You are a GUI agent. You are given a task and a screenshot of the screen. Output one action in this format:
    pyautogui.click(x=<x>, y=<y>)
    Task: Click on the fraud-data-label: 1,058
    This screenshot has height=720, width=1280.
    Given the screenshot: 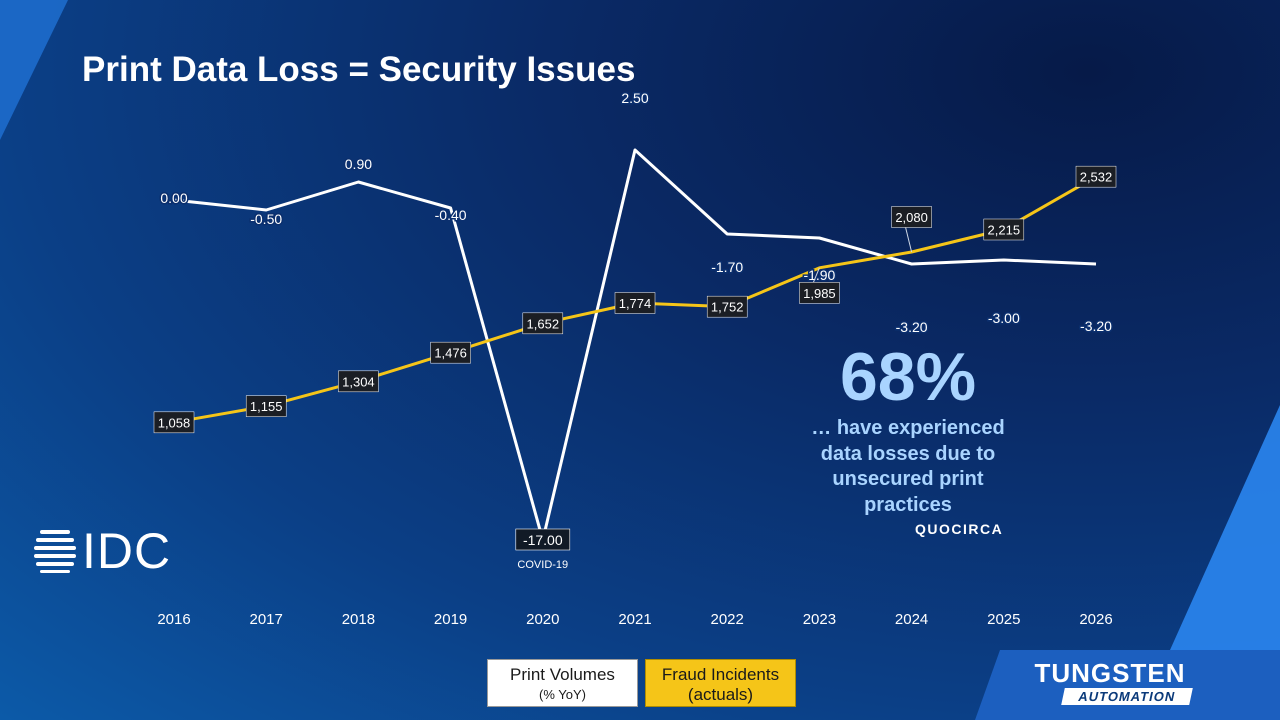 What is the action you would take?
    pyautogui.click(x=174, y=422)
    